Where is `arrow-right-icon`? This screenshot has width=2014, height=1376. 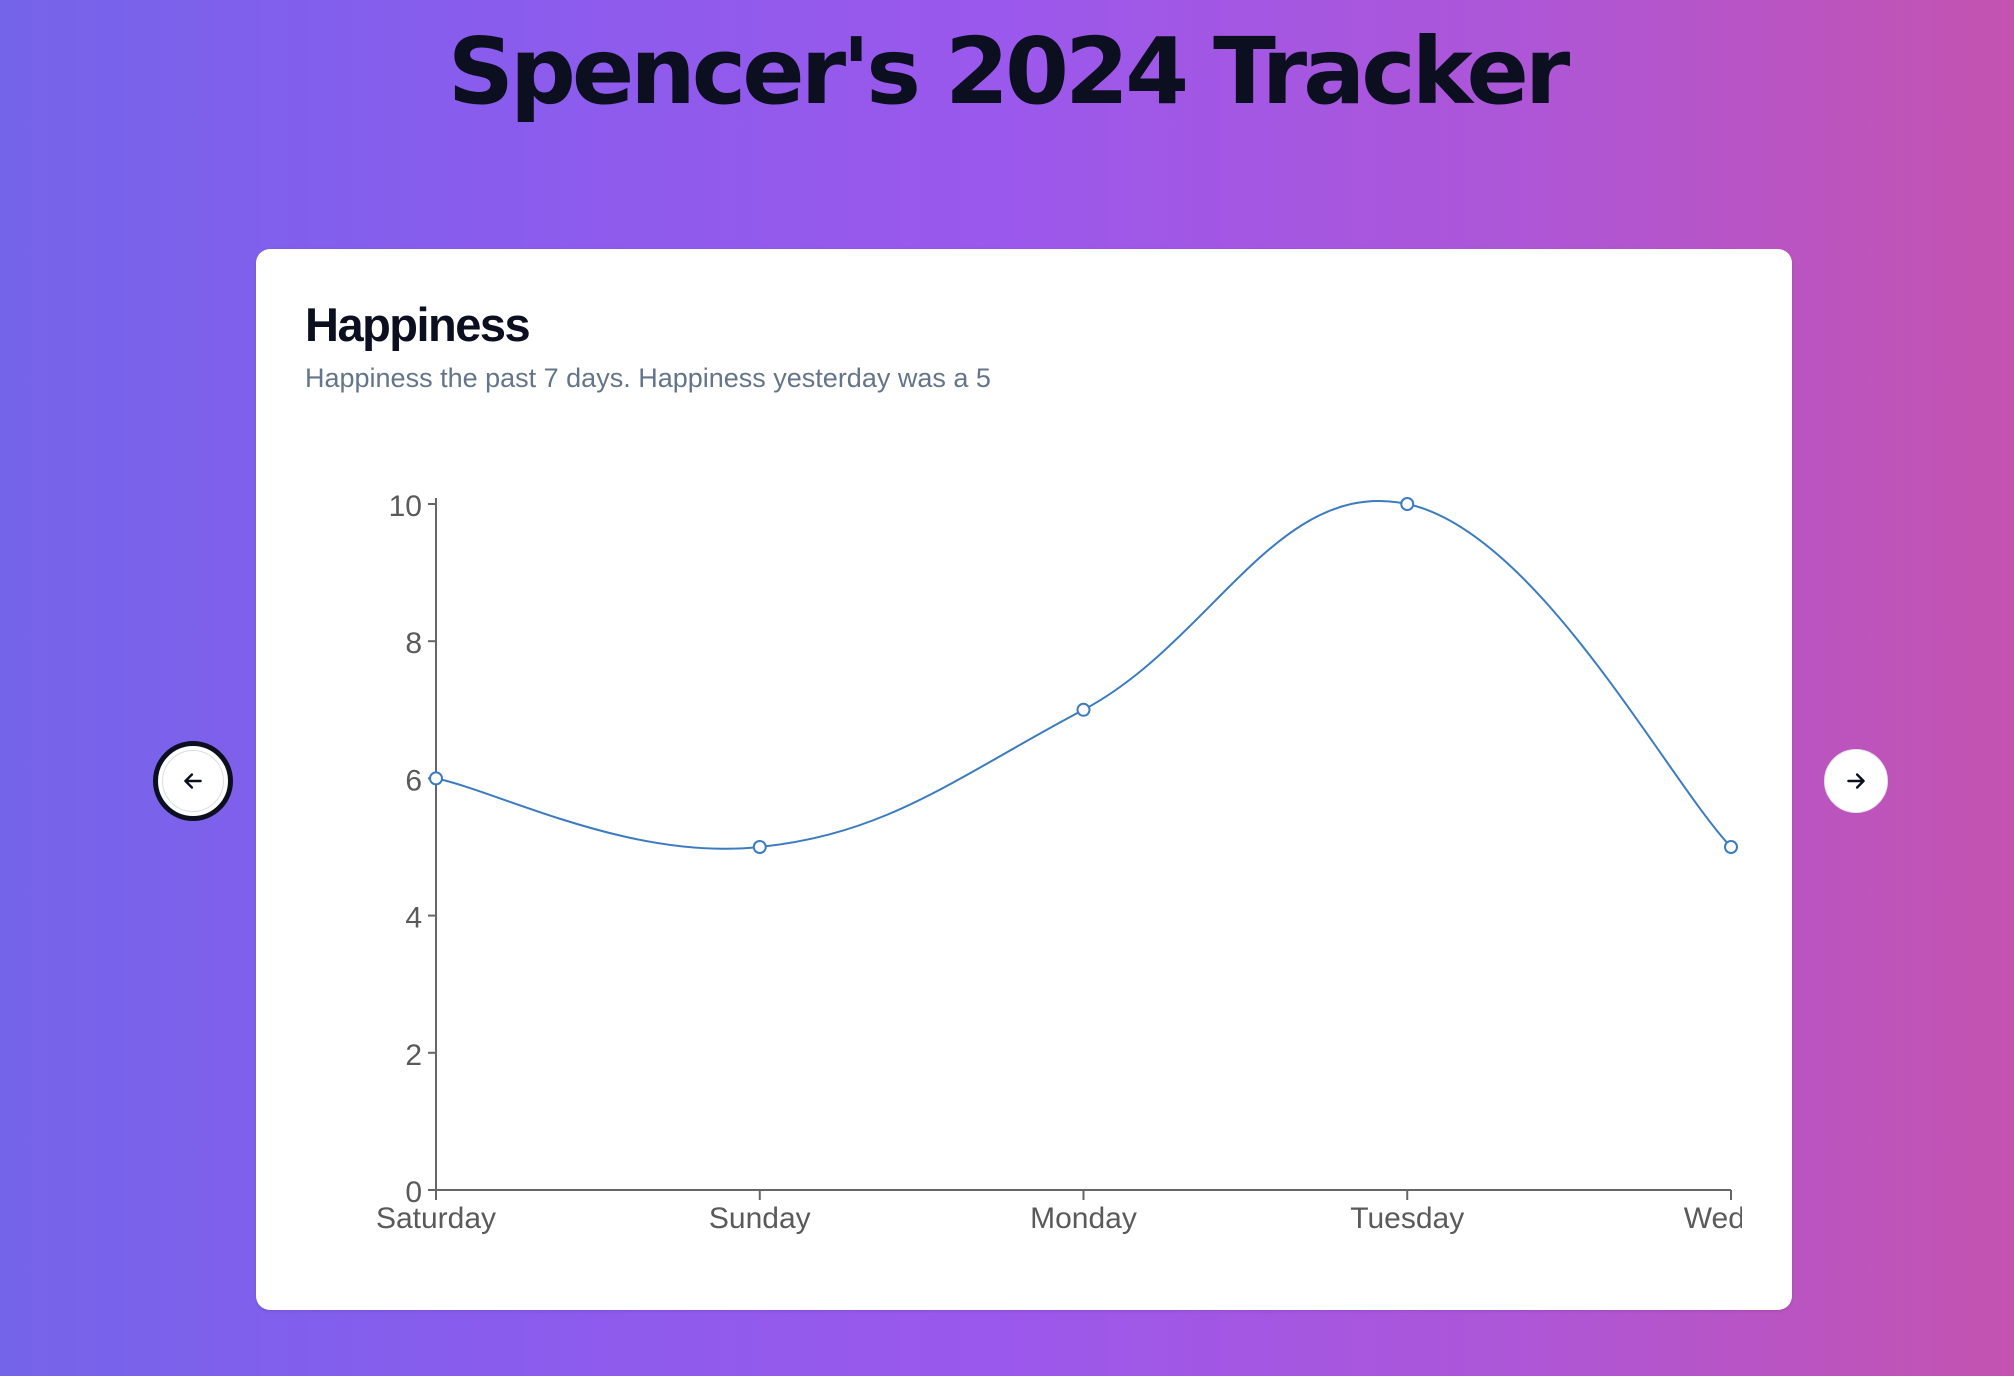 arrow-right-icon is located at coordinates (1856, 781).